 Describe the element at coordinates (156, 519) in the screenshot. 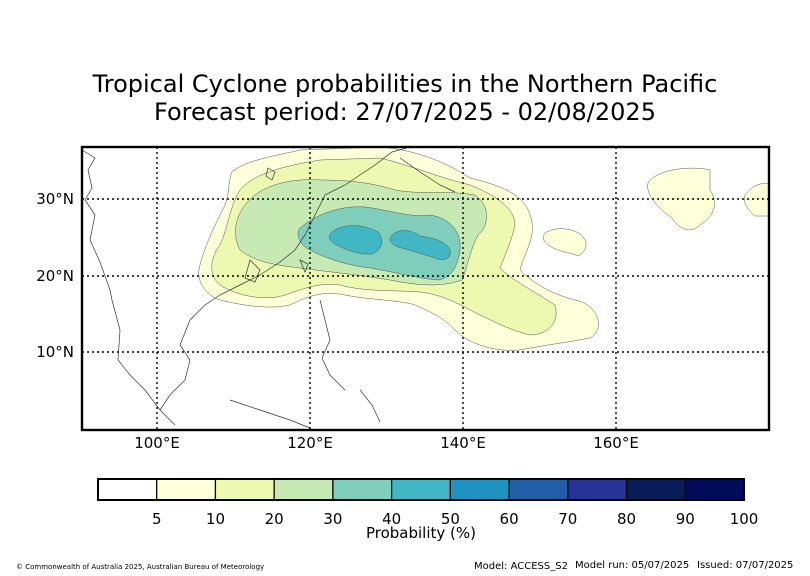

I see `colorbar-tick-label: 5` at that location.